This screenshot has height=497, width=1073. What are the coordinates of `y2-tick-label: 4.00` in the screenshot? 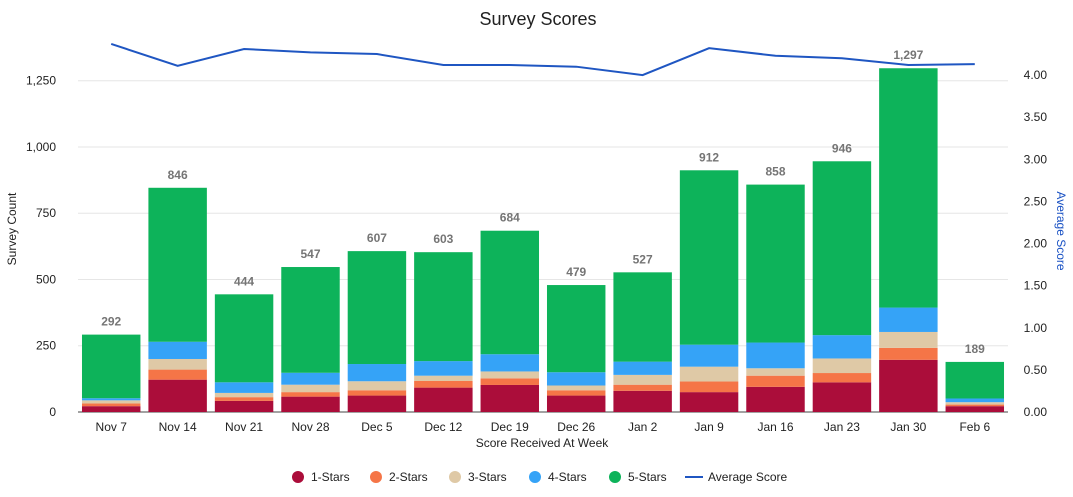 It's located at (1036, 75).